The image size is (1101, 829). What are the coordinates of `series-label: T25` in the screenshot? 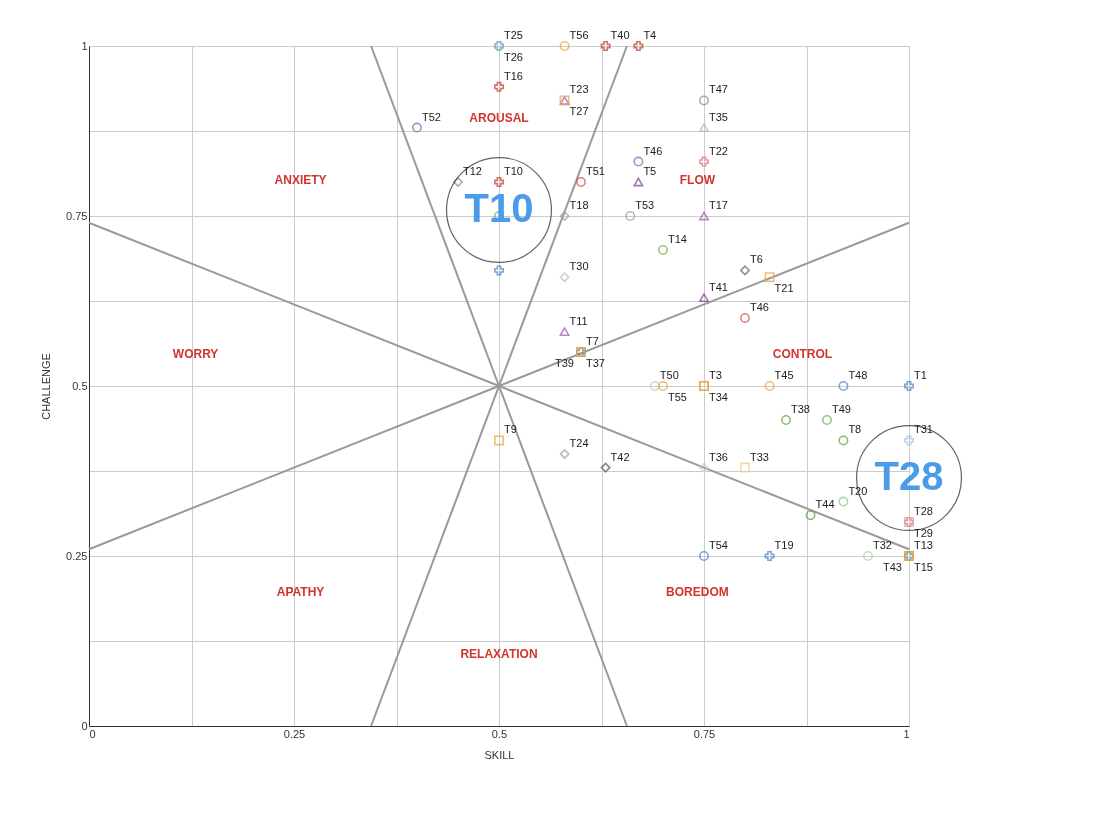 It's located at (513, 35).